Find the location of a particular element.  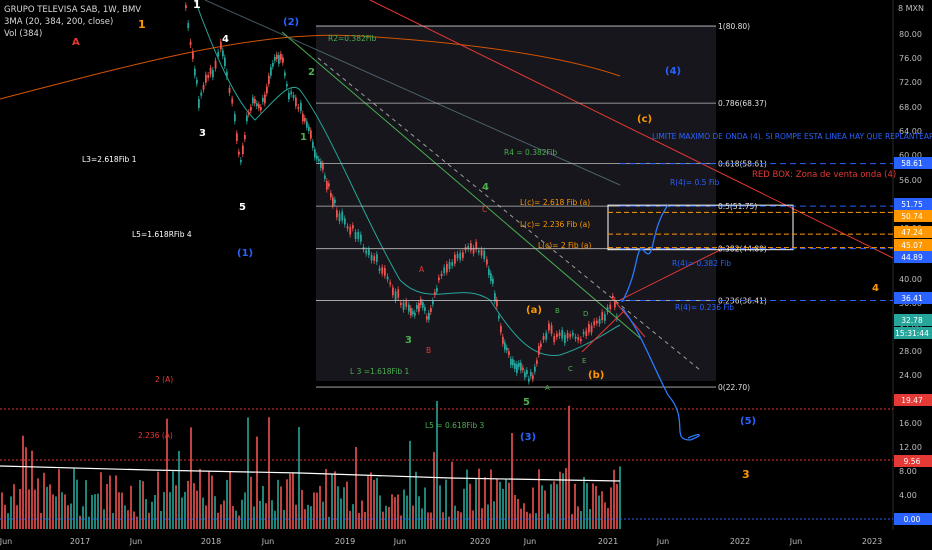

price-label-box is located at coordinates (913, 298).